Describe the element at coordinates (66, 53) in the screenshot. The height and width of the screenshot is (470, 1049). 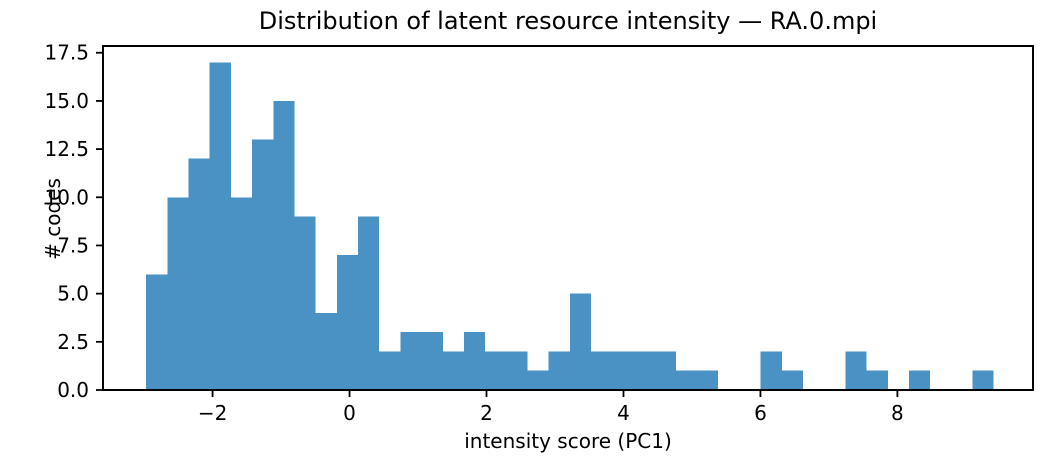
I see `y-tick-label: 17.5` at that location.